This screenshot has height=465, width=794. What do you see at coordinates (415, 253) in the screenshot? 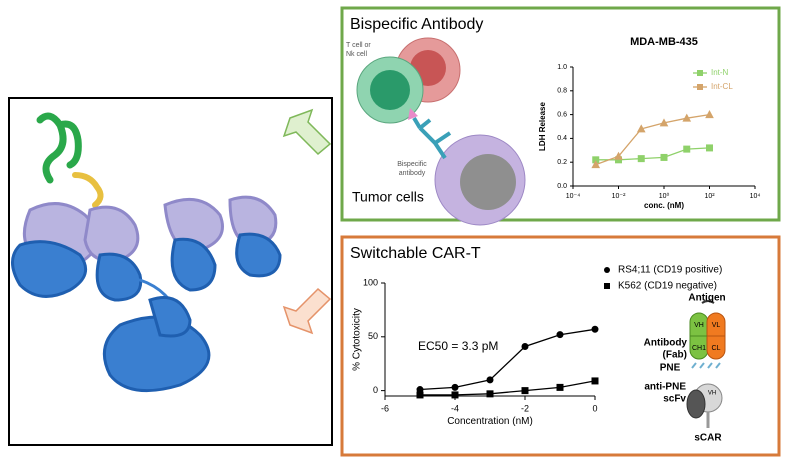
I see `panel-title: Switchable CAR-T` at bounding box center [415, 253].